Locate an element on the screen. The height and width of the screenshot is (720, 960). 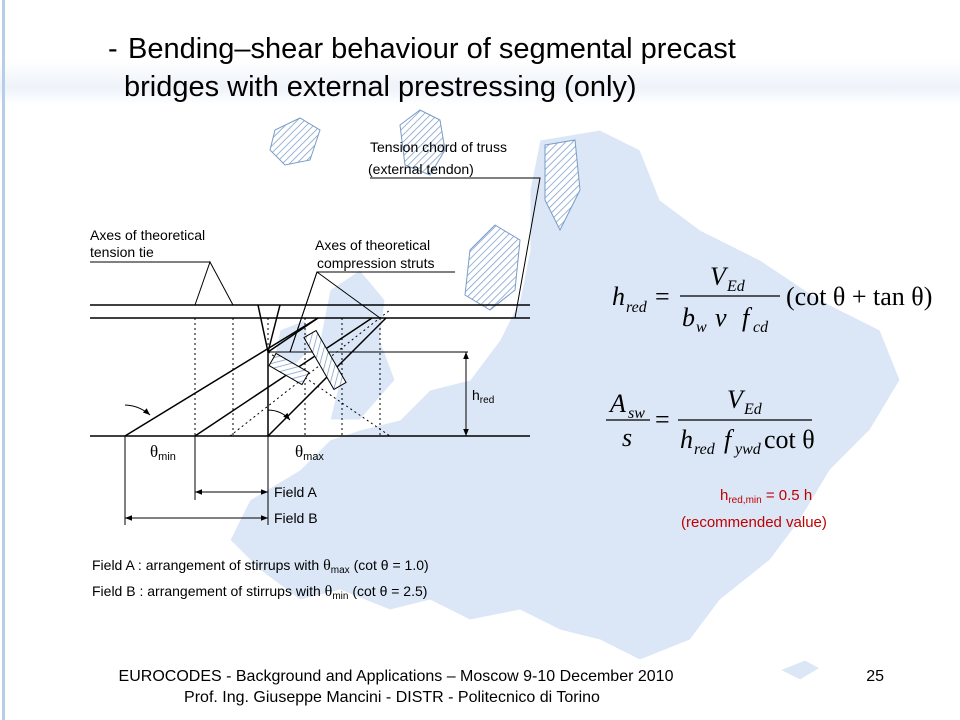
note-line: hred,min = 0.5 h is located at coordinates (766, 496).